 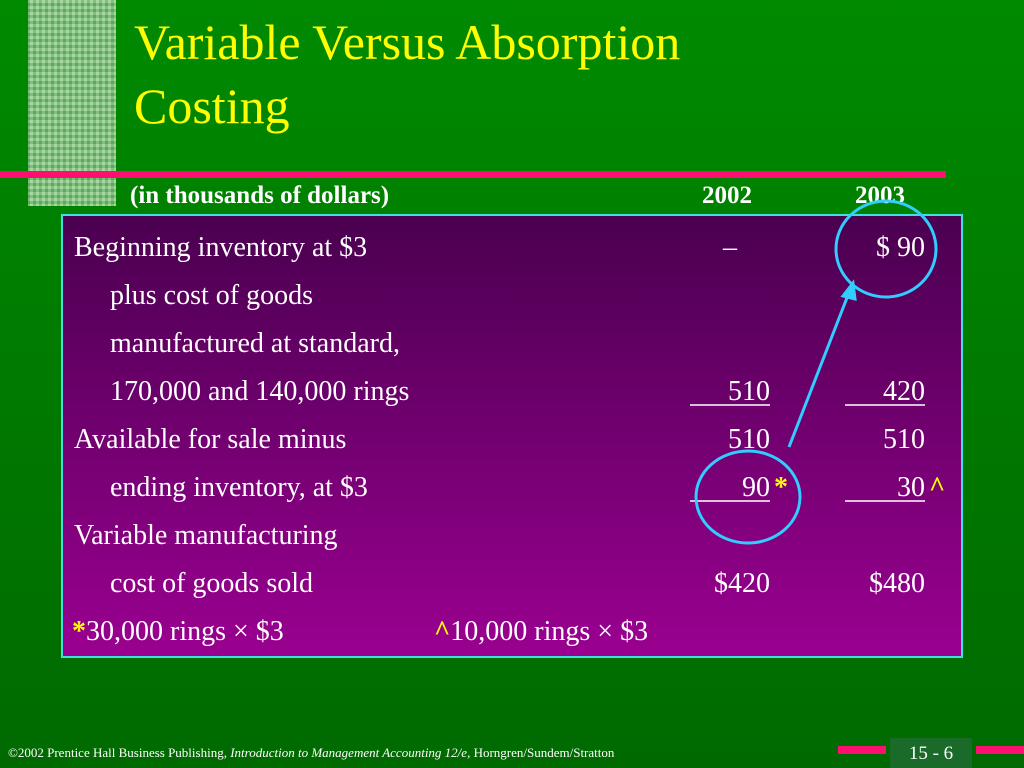 What do you see at coordinates (727, 195) in the screenshot?
I see `column-header: 2002` at bounding box center [727, 195].